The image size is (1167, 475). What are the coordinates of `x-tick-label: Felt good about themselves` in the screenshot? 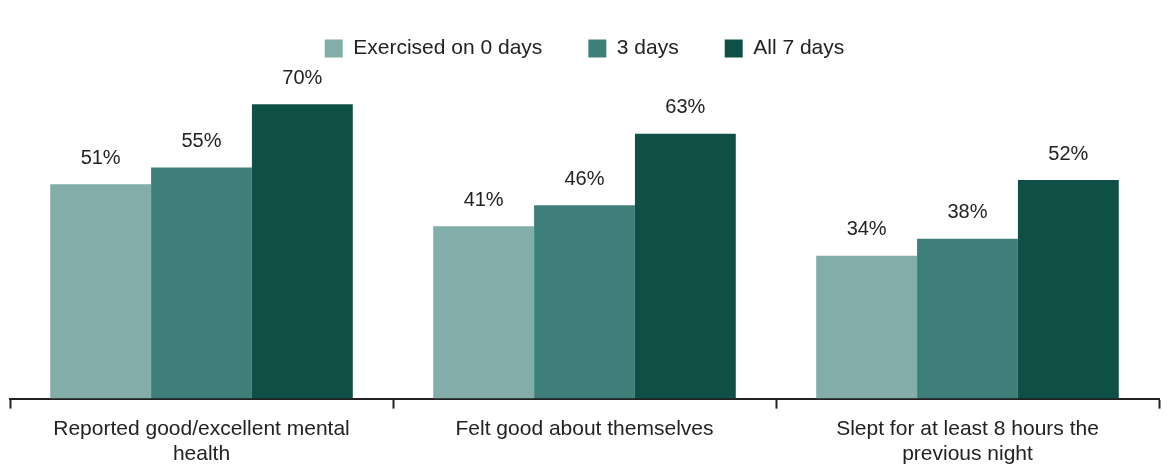 It's located at (584, 427).